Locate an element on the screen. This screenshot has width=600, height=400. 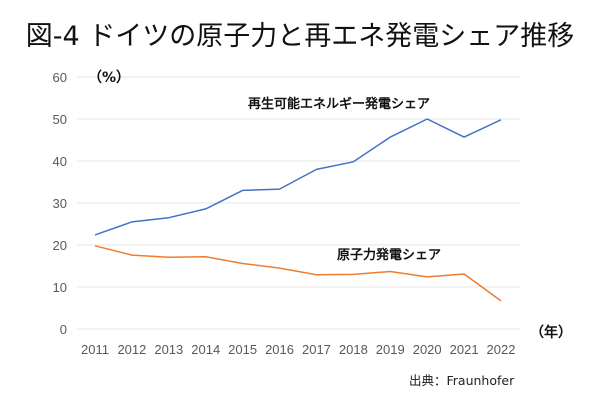
y-tick-label: 50 is located at coordinates (60, 119).